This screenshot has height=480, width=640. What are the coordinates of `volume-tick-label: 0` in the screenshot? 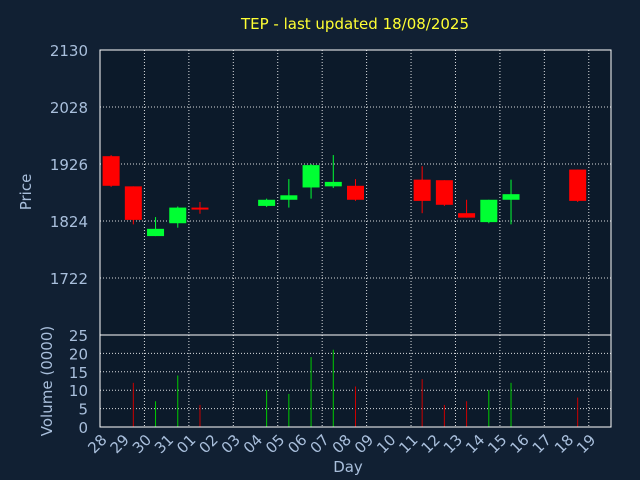 It's located at (83, 428).